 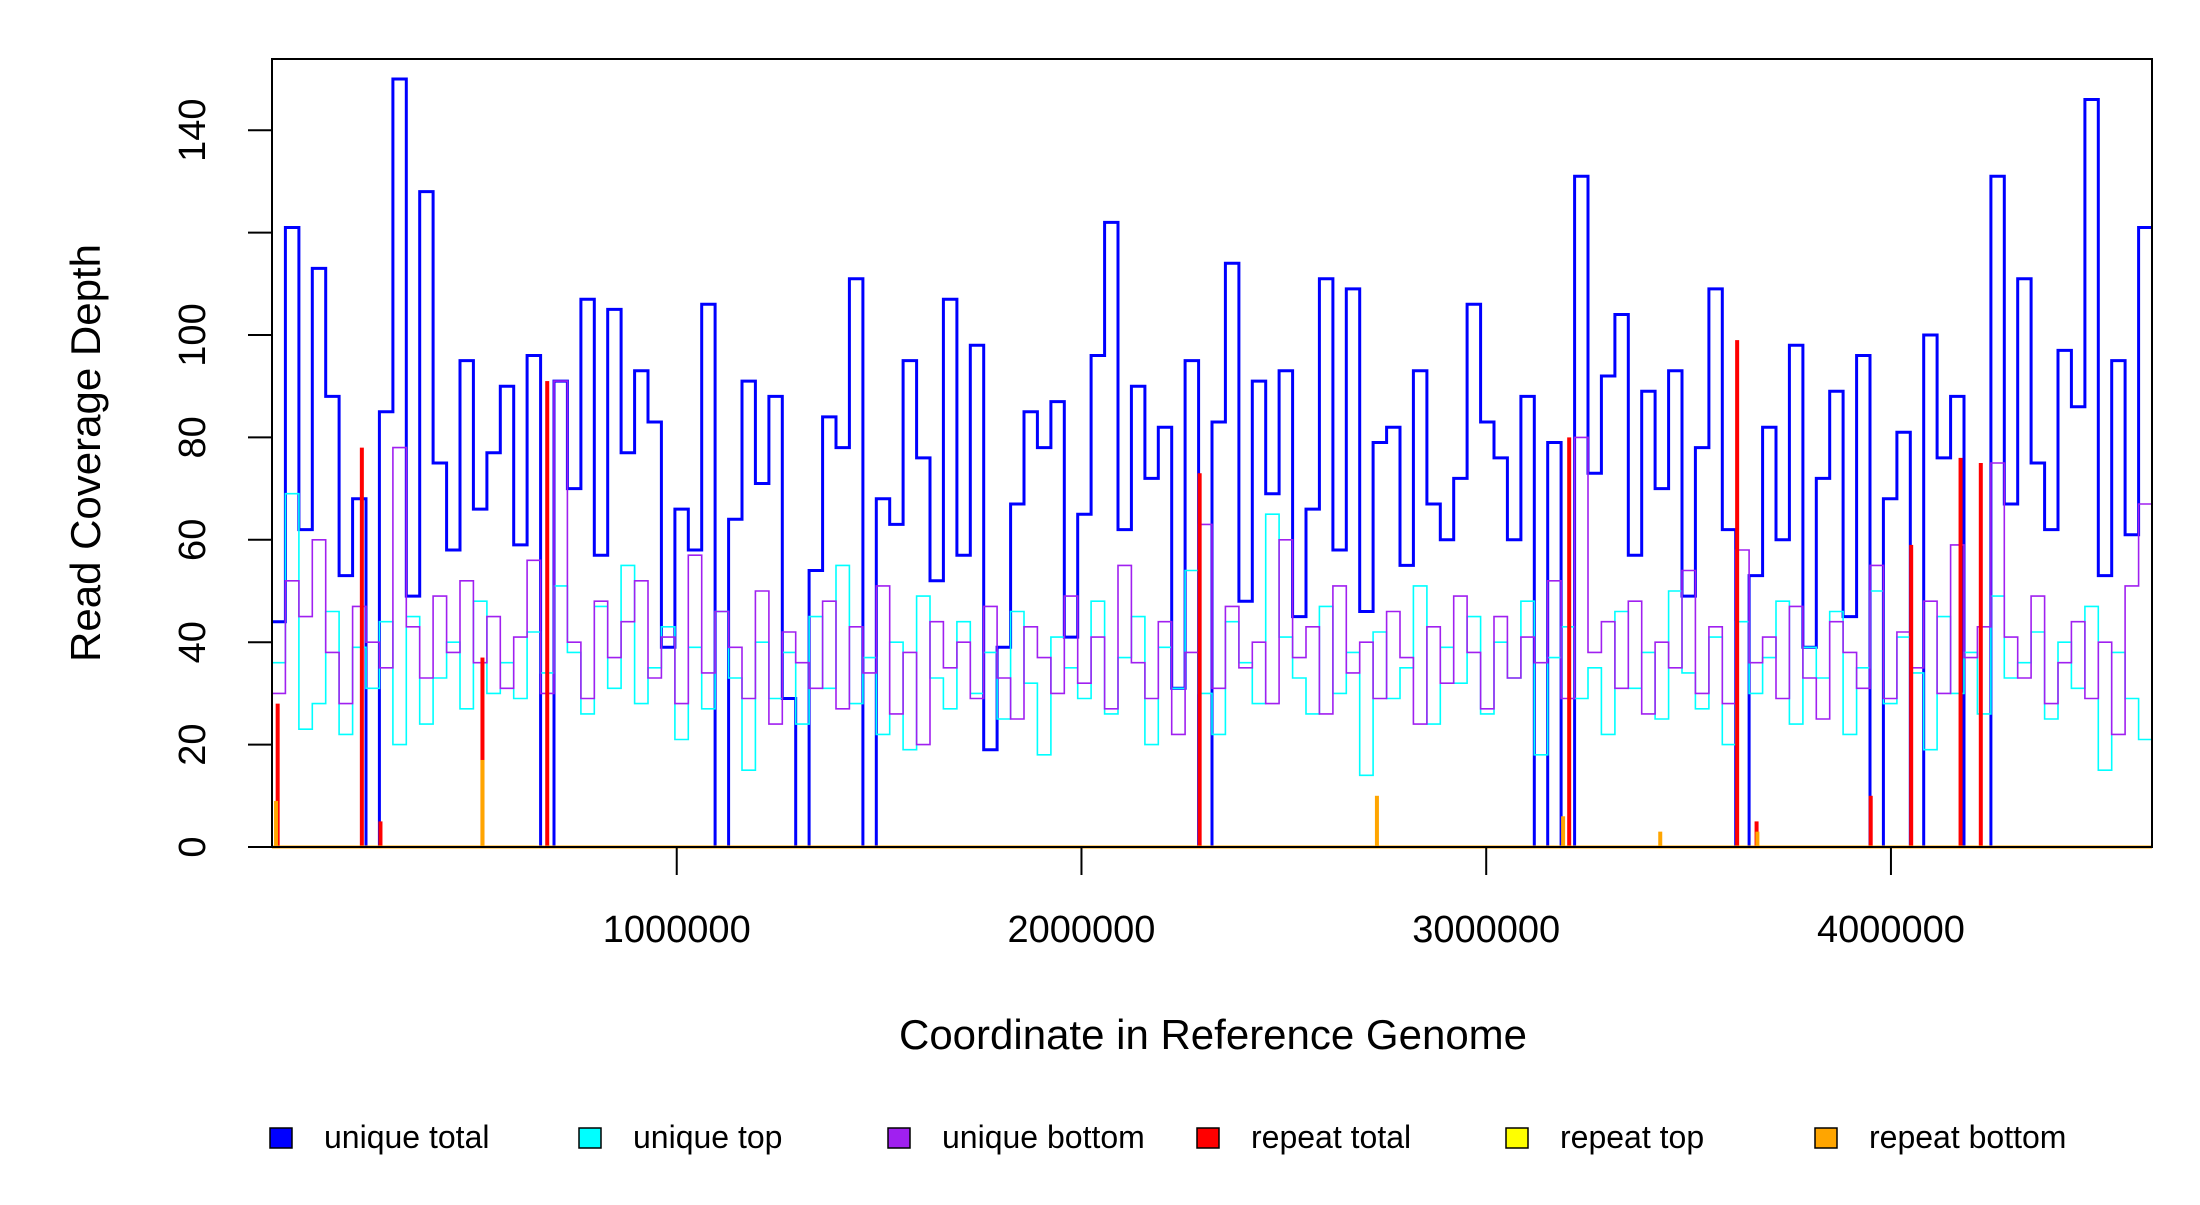 I want to click on x-tick-label: 1000000, so click(x=677, y=930).